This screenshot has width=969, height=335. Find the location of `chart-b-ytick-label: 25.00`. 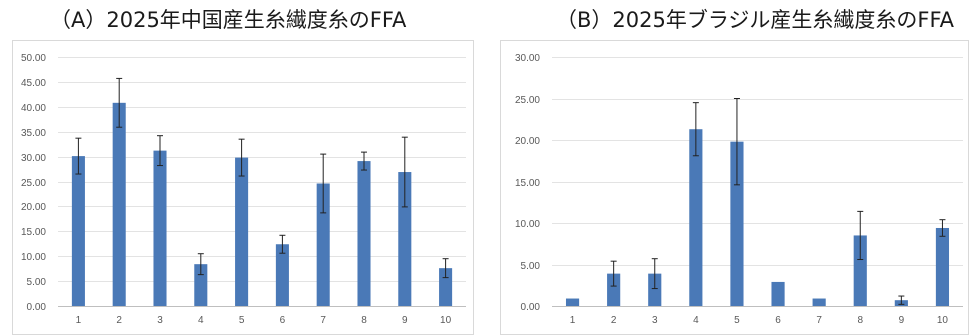

chart-b-ytick-label: 25.00 is located at coordinates (527, 100).